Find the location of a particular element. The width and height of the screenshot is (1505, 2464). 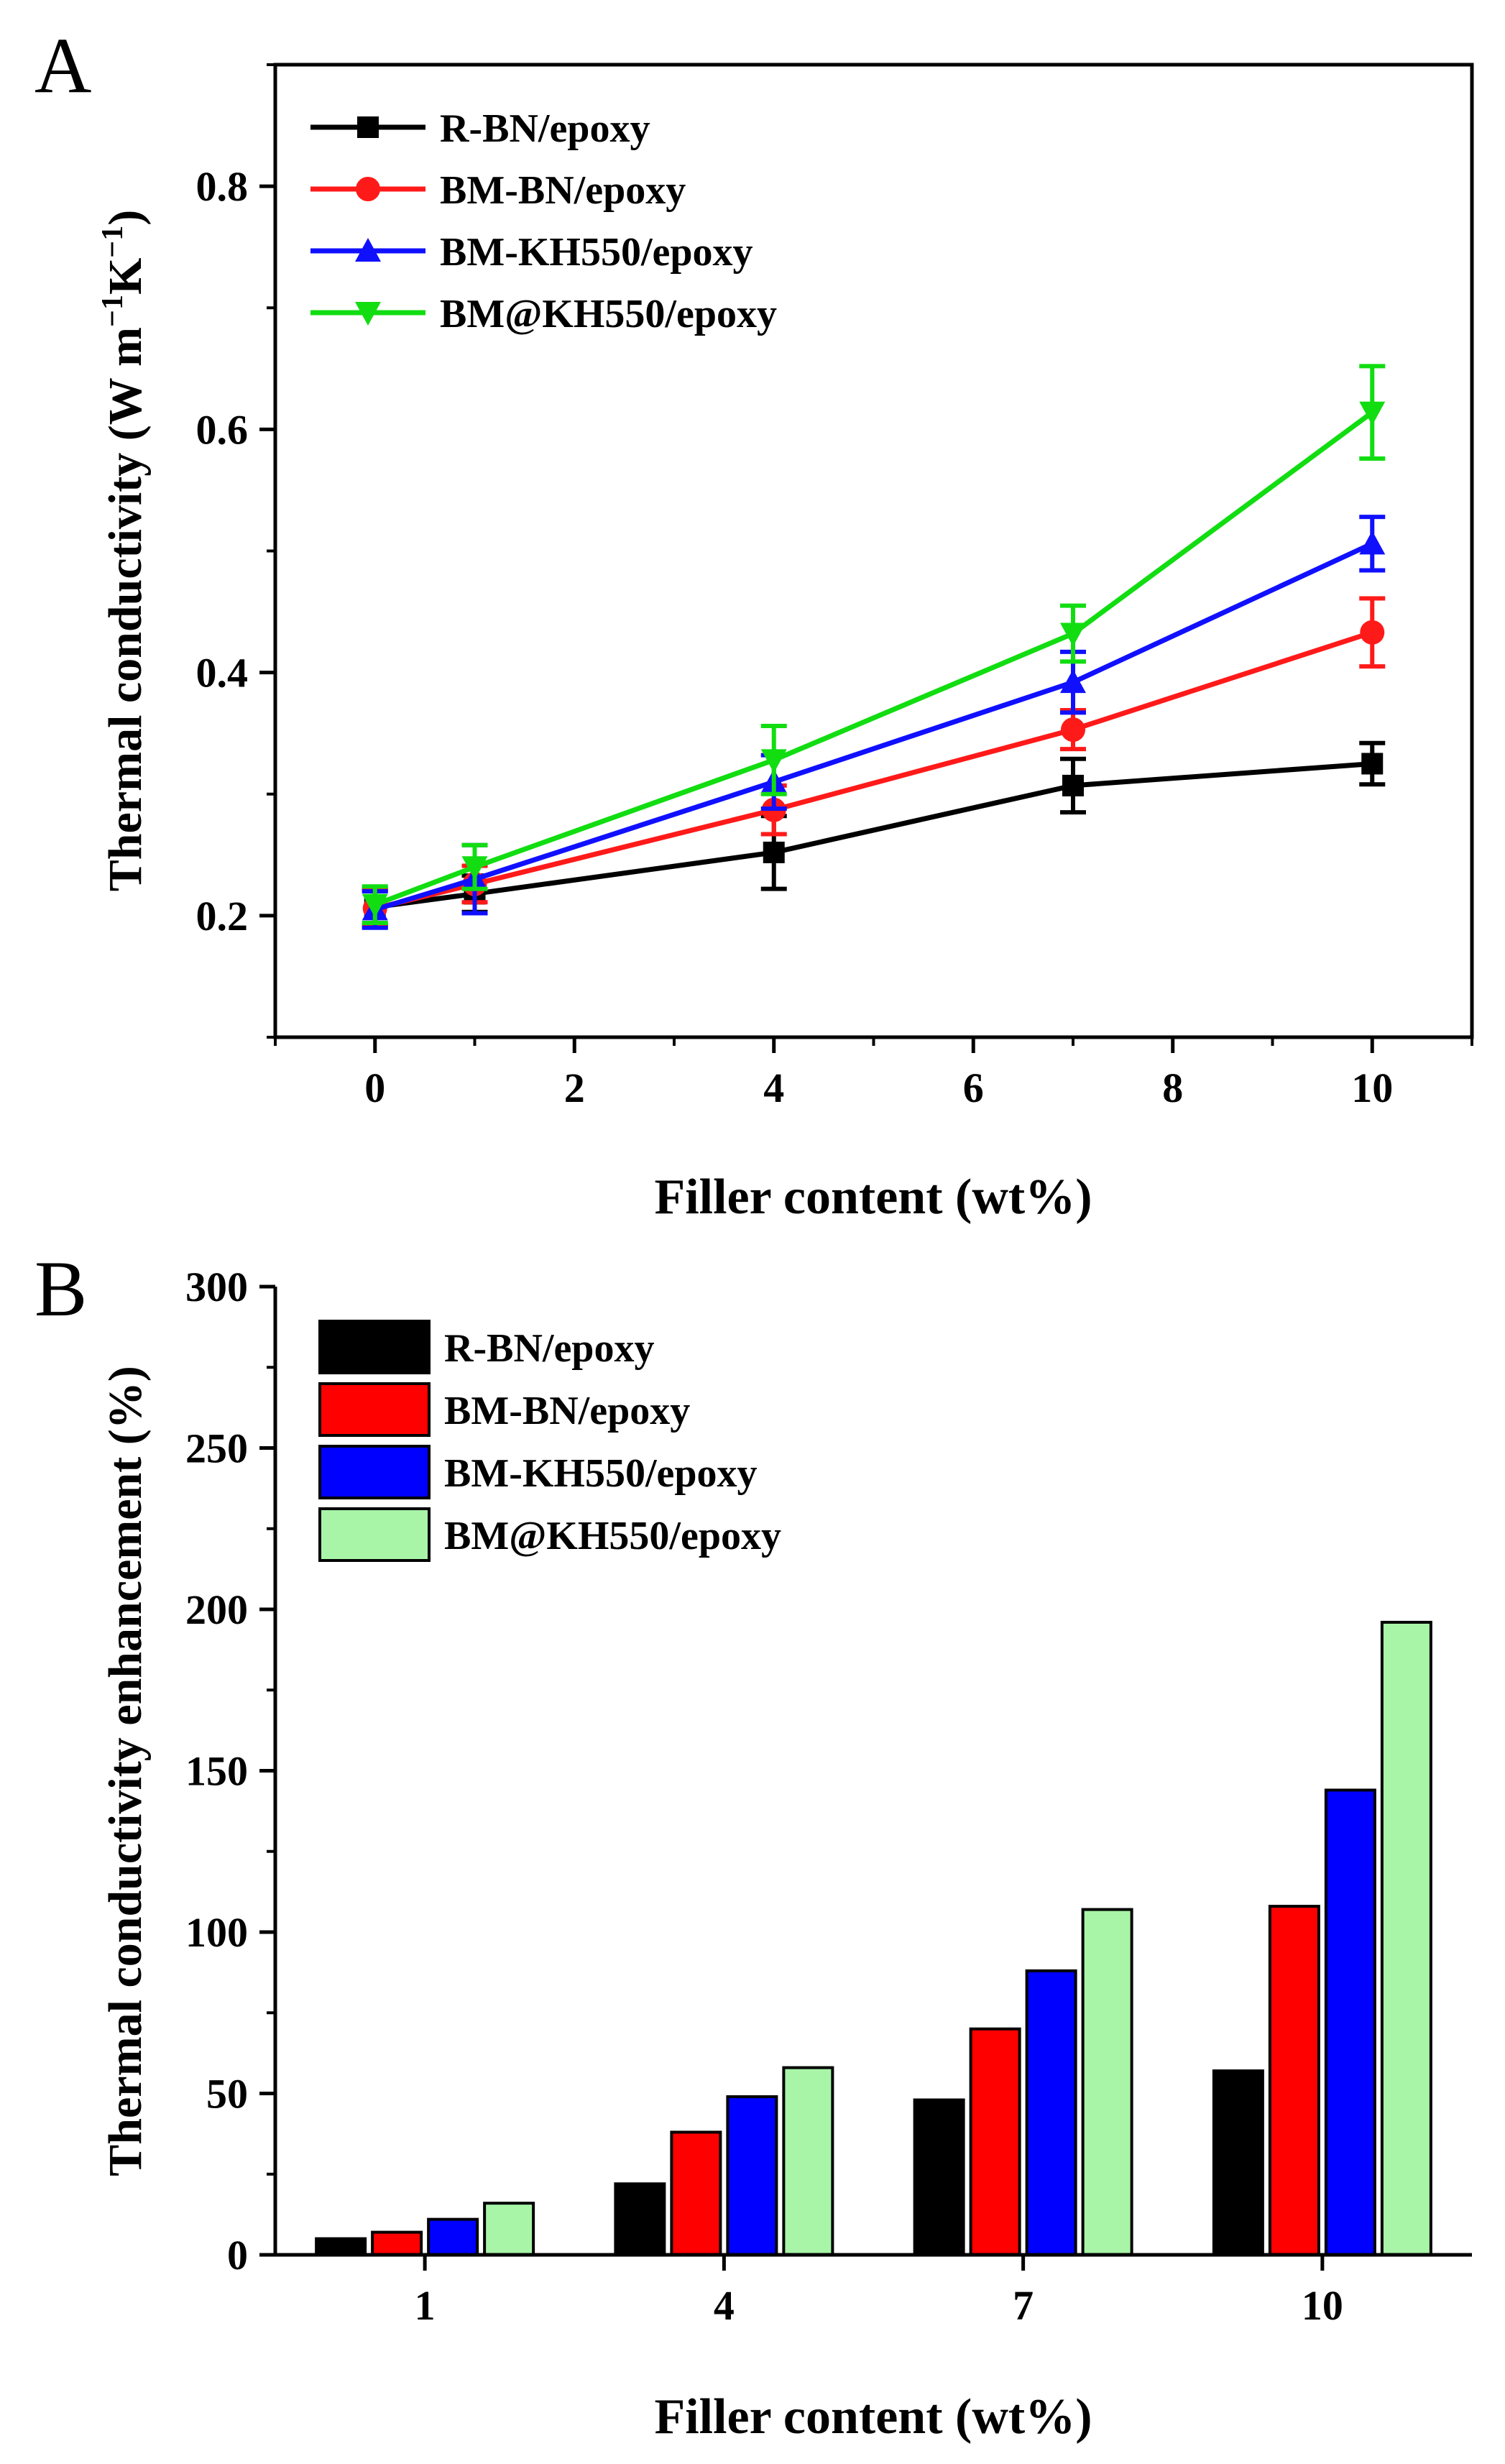

panel-a-y-axis-title: Thermal conductivity (W m−1K−1) is located at coordinates (124, 550).